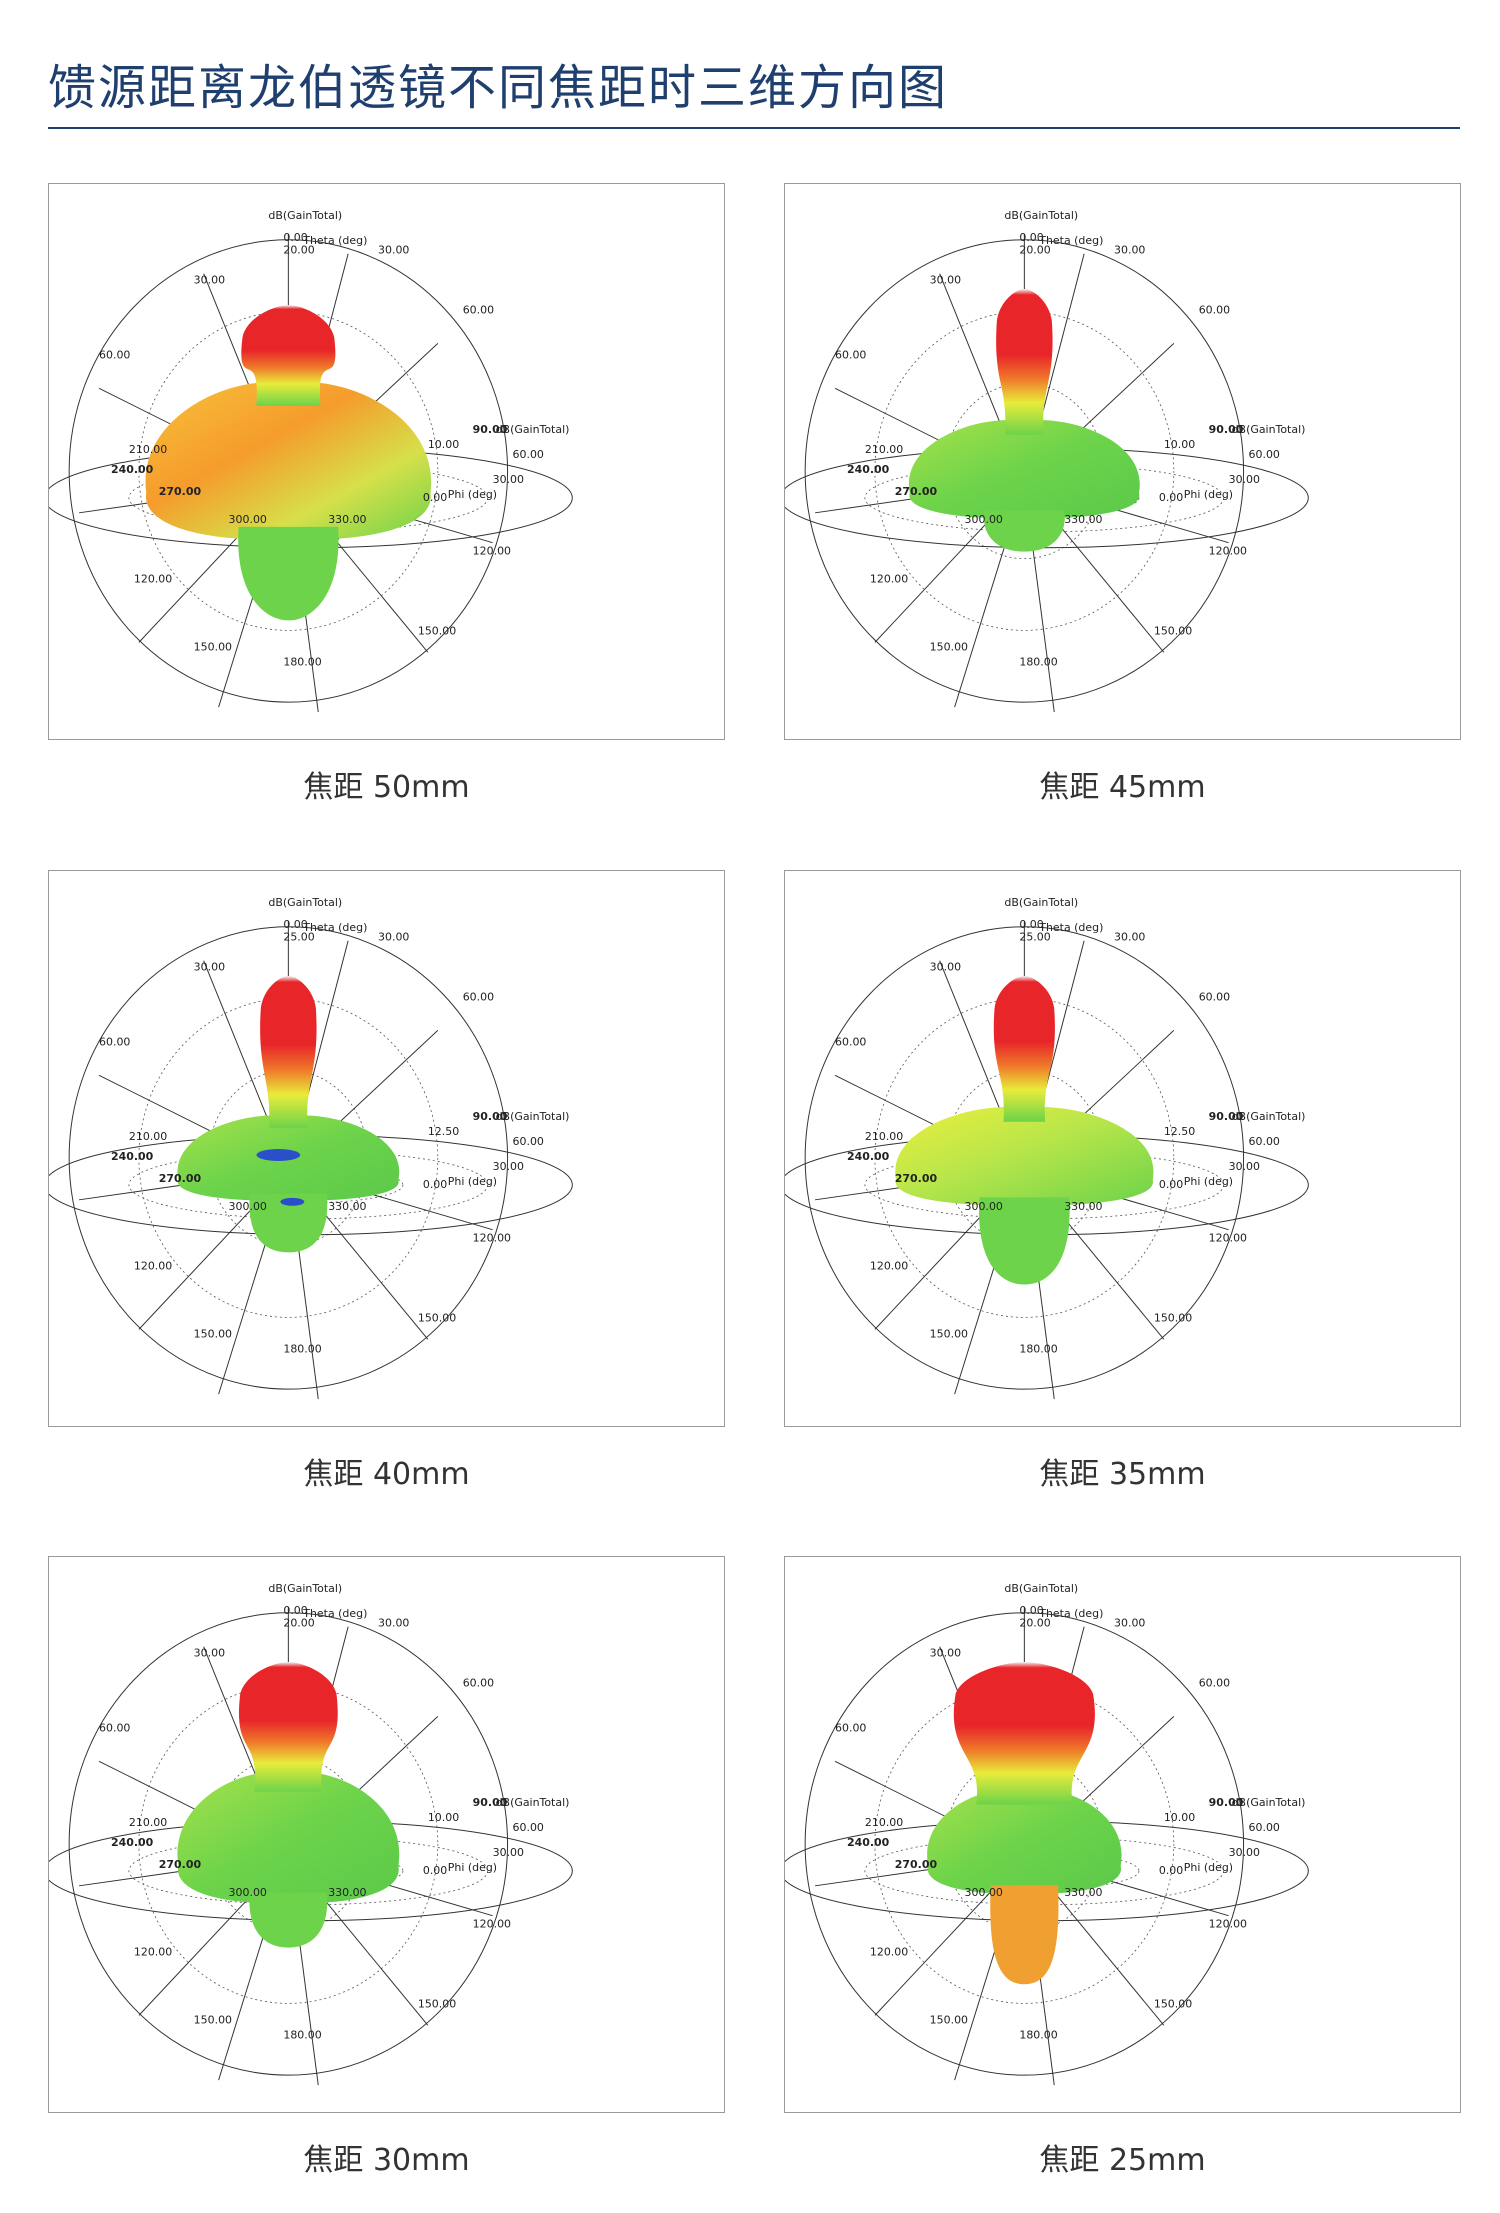  I want to click on phi-tick-label: 60.00, so click(1264, 454).